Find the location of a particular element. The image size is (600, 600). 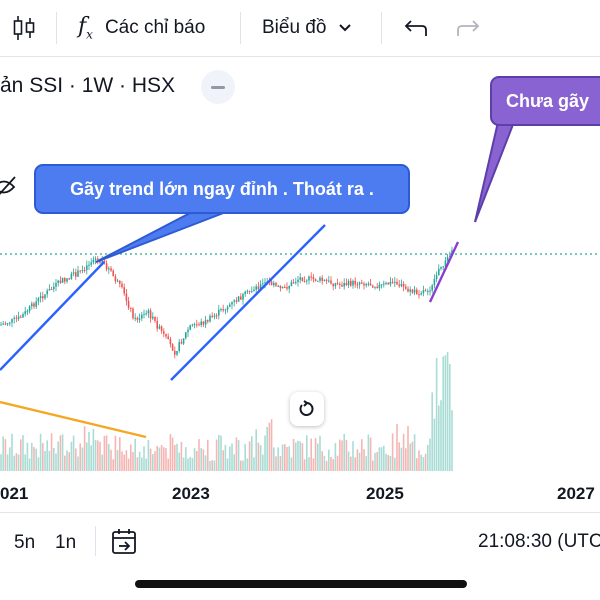

chart-type-button: Biểu đồ is located at coordinates (307, 28).